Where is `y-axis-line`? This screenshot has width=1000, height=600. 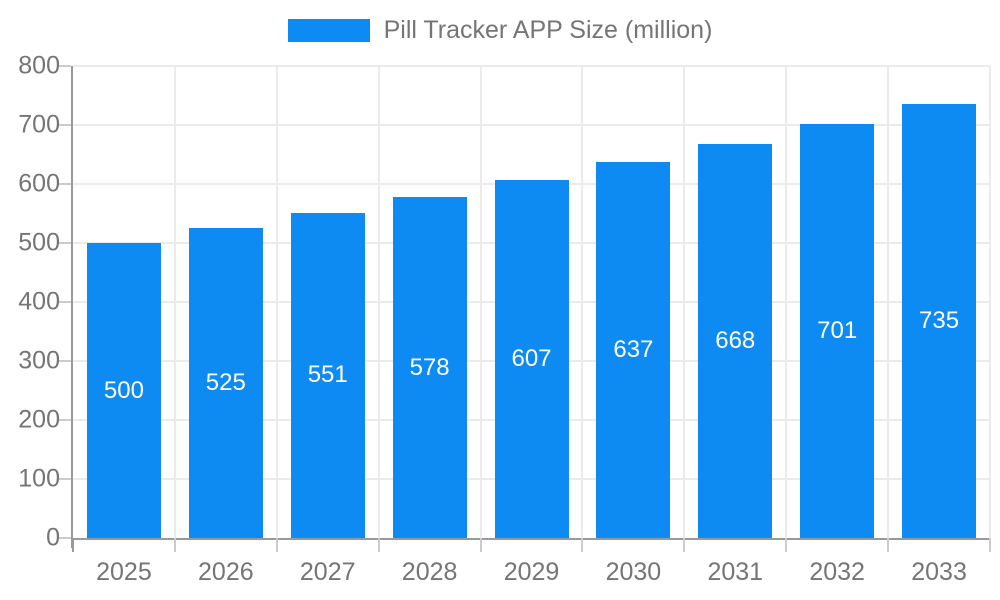 y-axis-line is located at coordinates (72, 307).